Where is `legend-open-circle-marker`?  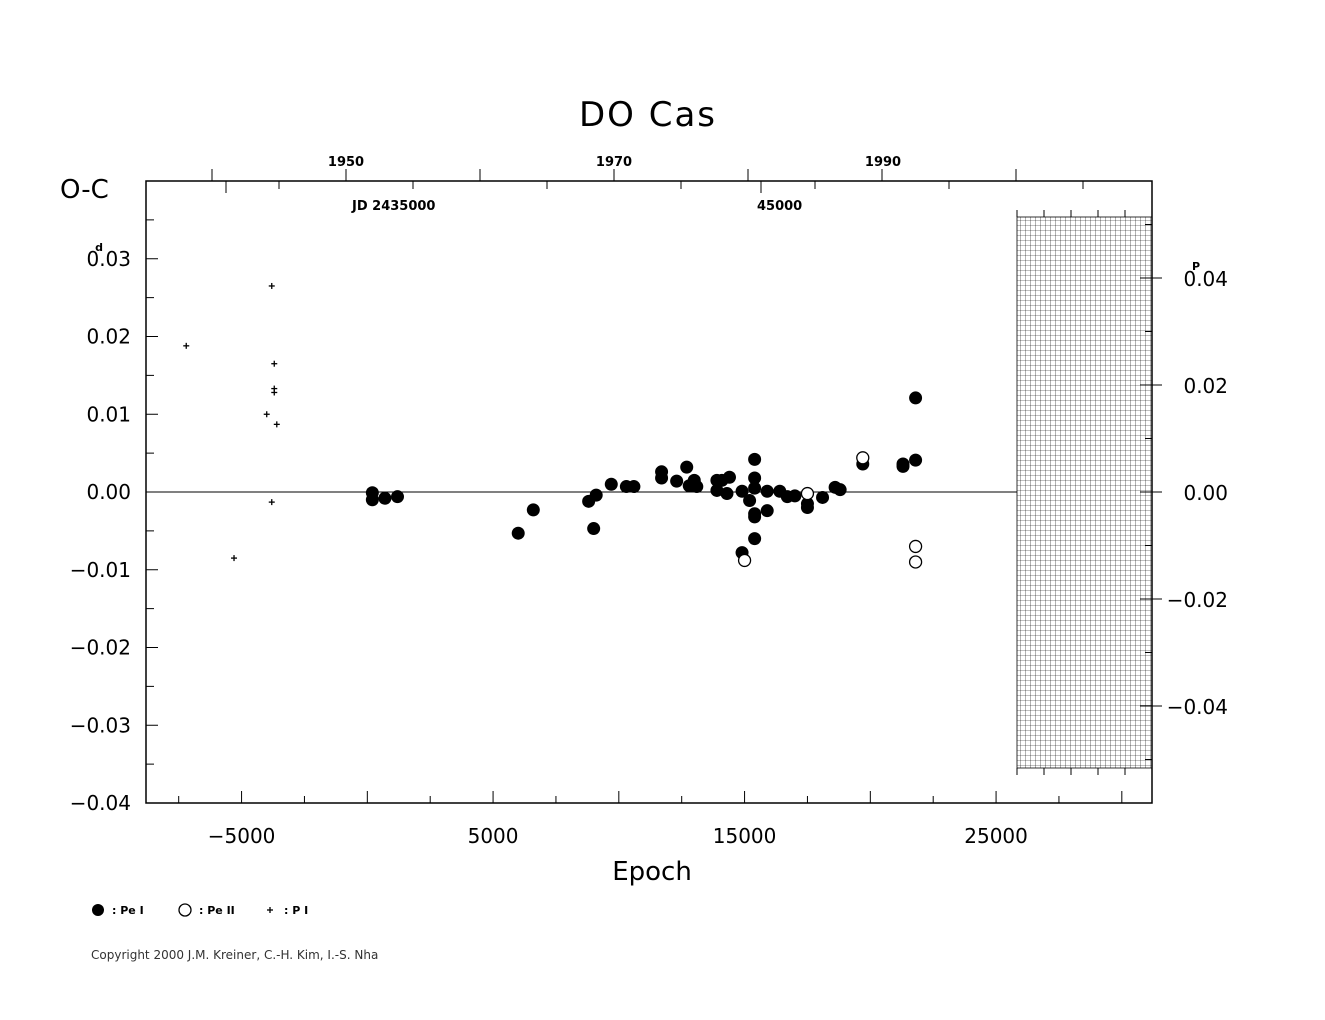
legend-open-circle-marker is located at coordinates (185, 910).